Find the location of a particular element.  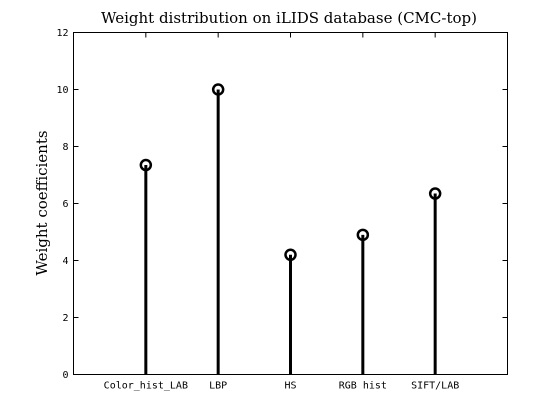

y-tick-label: 10 is located at coordinates (62, 90).